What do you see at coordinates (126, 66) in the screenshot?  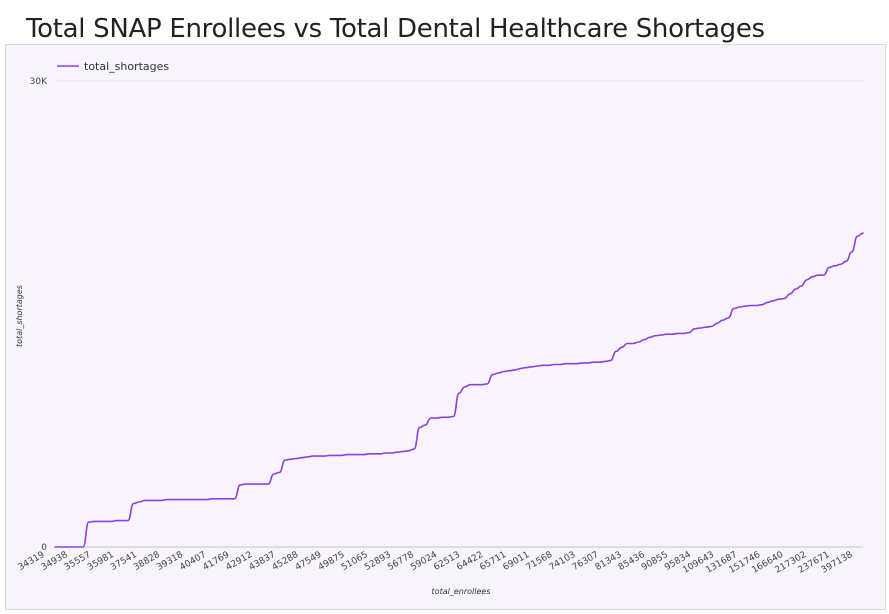 I see `legend-entry-total-shortages: total_shortages` at bounding box center [126, 66].